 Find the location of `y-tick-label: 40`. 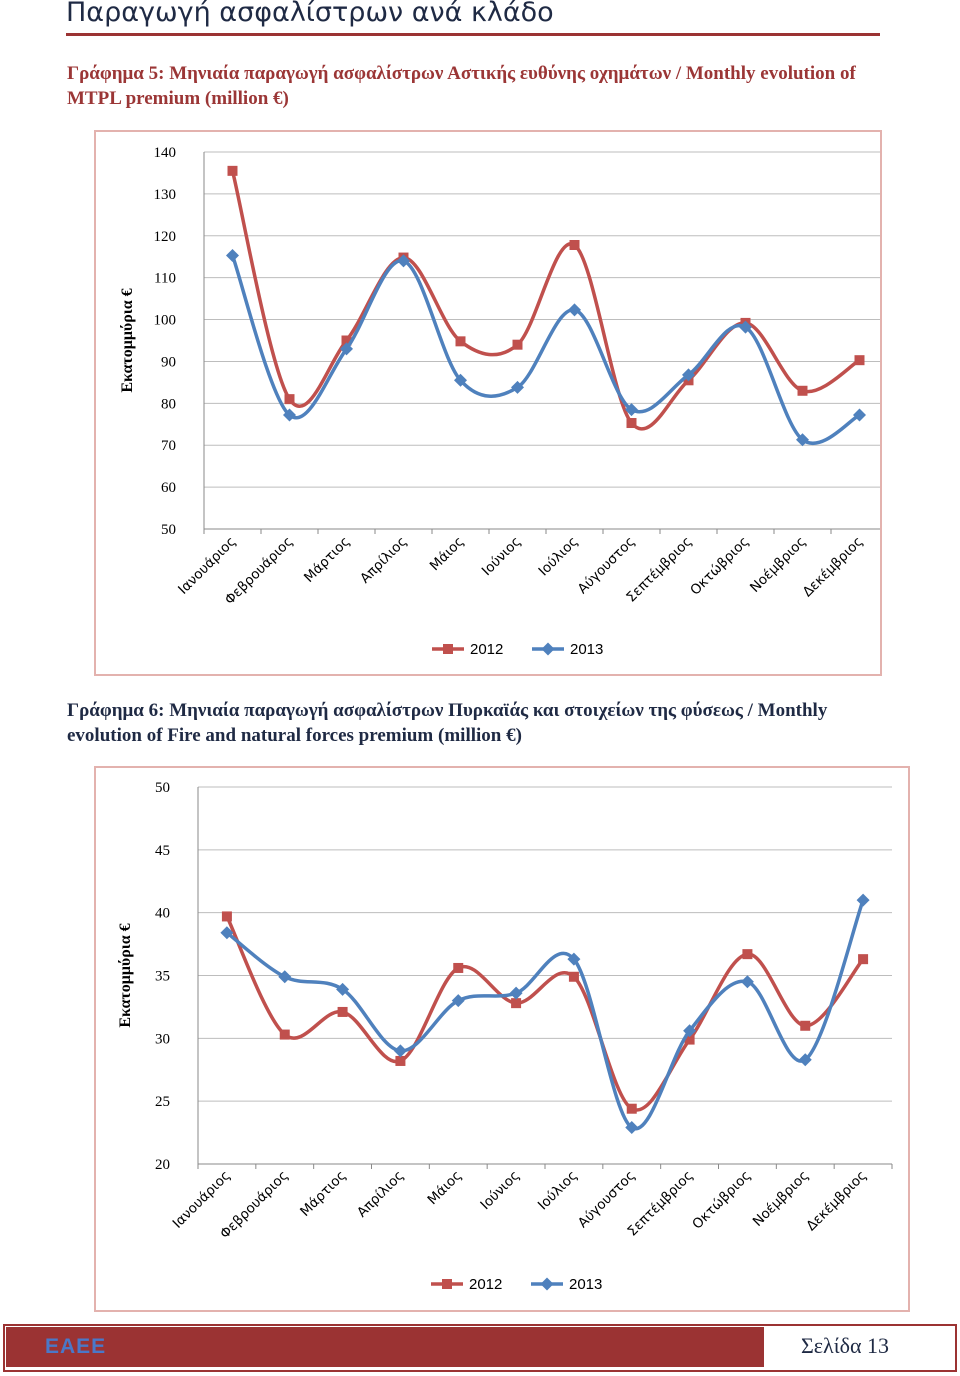

y-tick-label: 40 is located at coordinates (162, 914).